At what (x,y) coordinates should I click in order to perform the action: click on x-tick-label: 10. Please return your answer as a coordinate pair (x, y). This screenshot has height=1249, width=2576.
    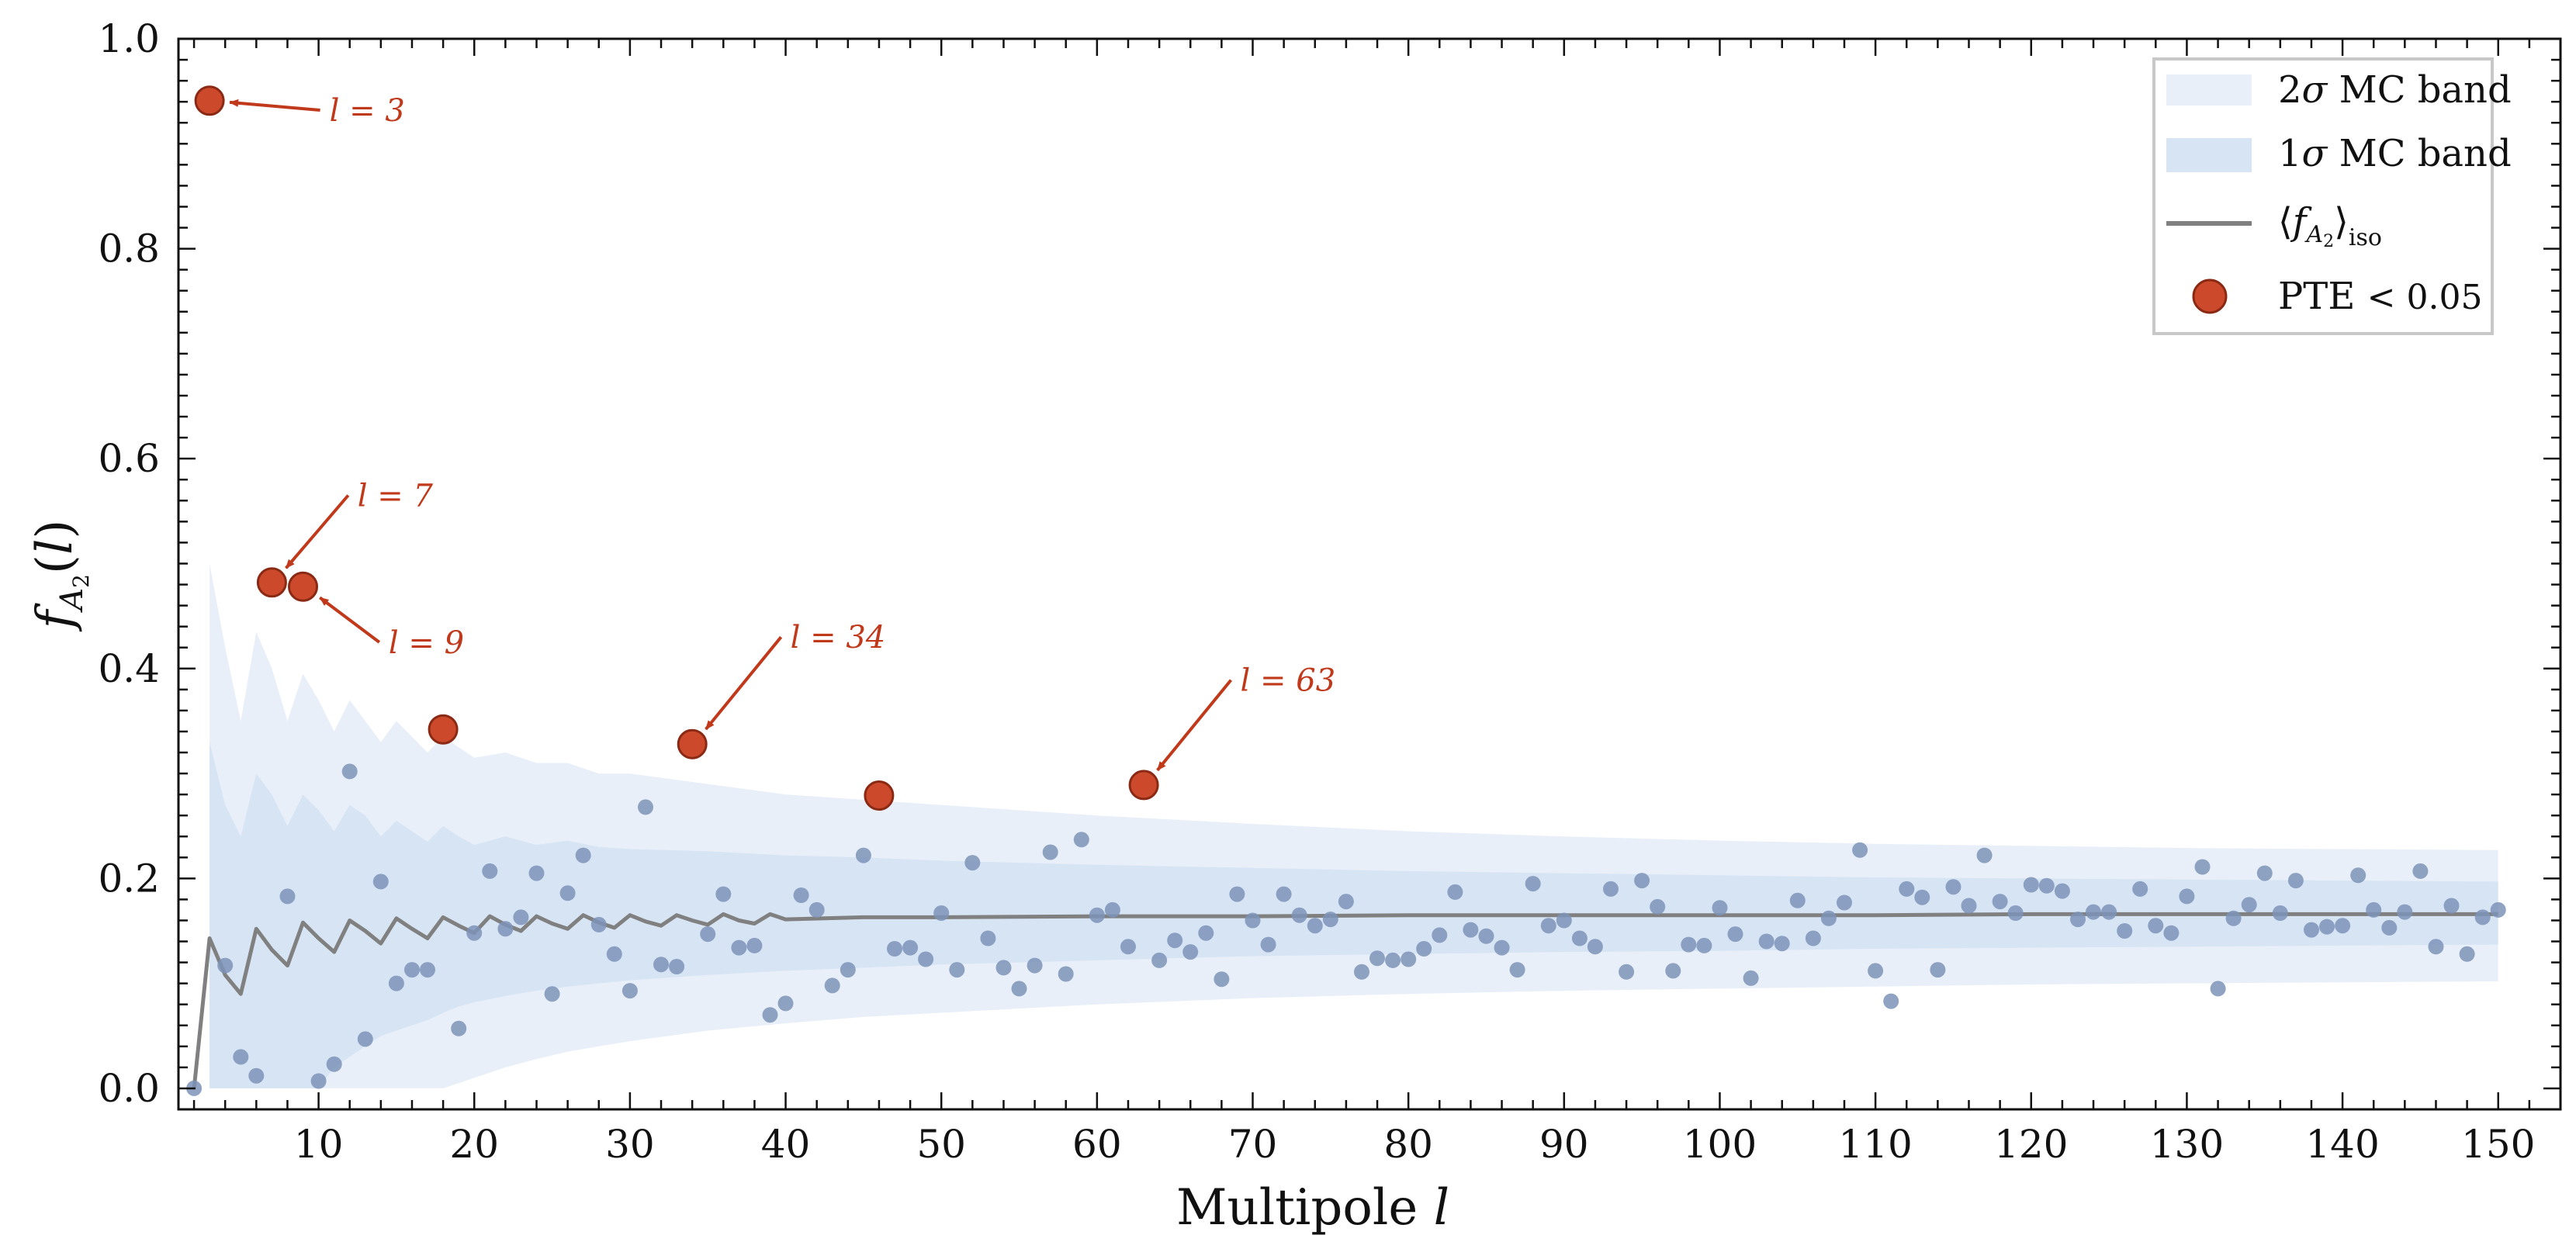
    Looking at the image, I should click on (319, 1144).